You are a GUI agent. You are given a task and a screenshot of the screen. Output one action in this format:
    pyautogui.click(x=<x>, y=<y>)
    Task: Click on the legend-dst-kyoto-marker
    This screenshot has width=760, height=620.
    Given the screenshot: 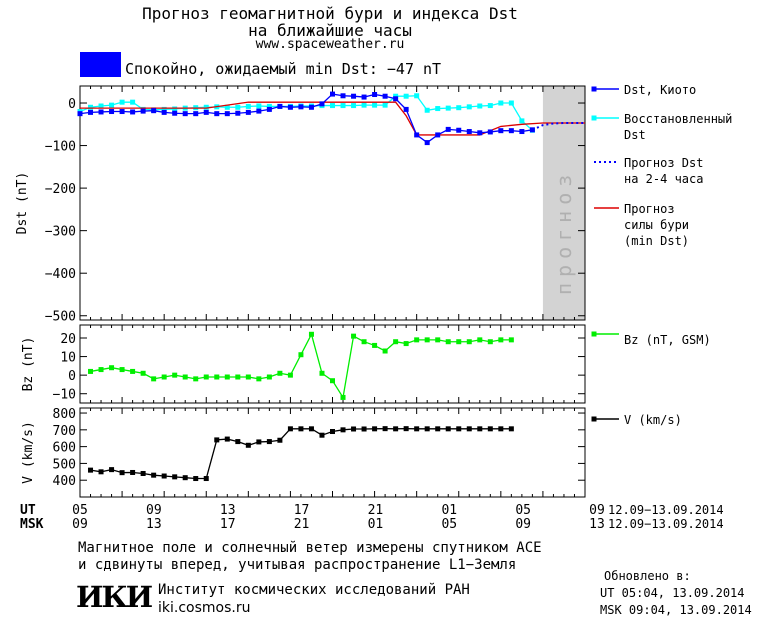 What is the action you would take?
    pyautogui.click(x=594, y=89)
    